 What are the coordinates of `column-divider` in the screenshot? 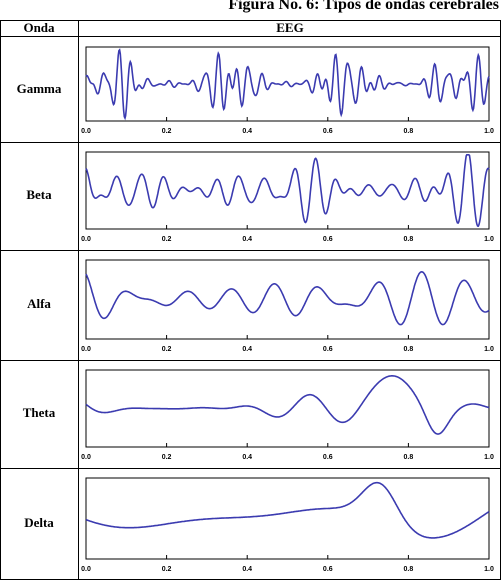 It's located at (78, 300).